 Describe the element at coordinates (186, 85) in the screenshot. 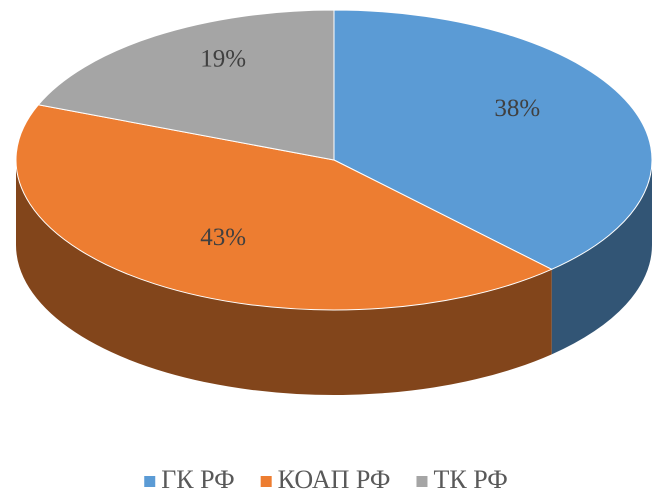

I see `slice` at that location.